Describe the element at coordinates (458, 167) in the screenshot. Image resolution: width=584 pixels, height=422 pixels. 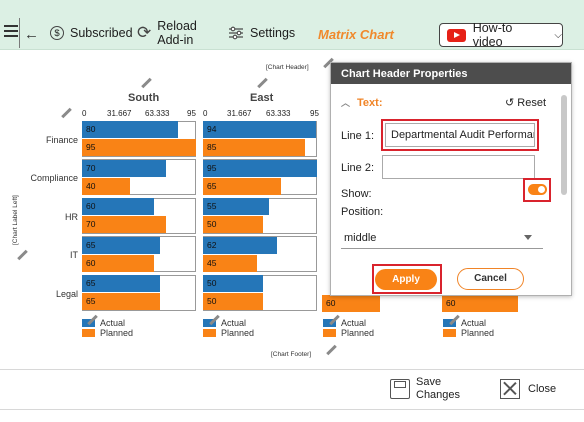
I see `line2-input` at that location.